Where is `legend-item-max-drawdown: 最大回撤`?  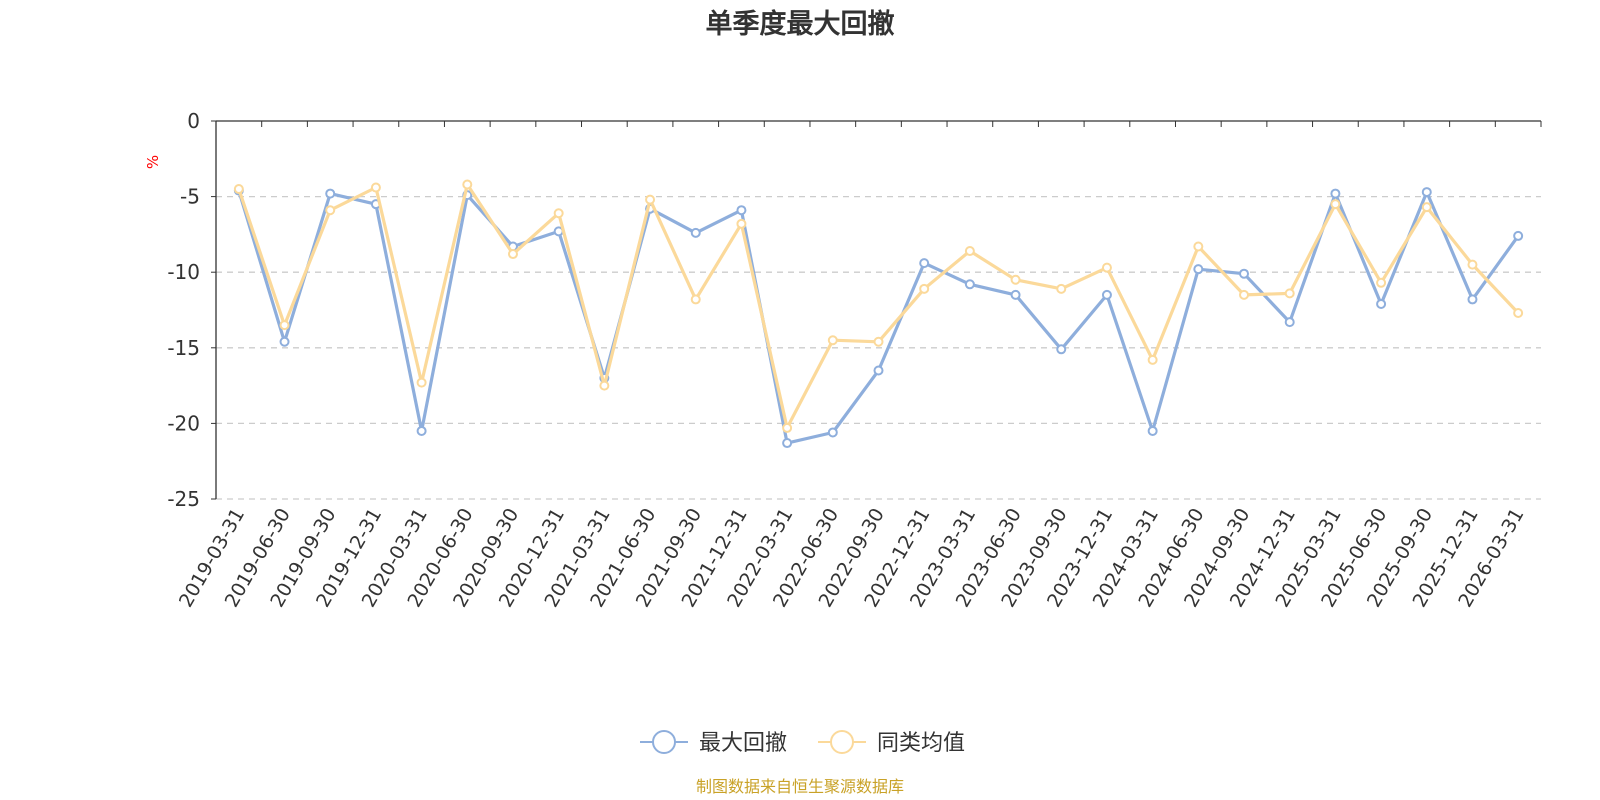
legend-item-max-drawdown: 最大回撤 is located at coordinates (713, 743).